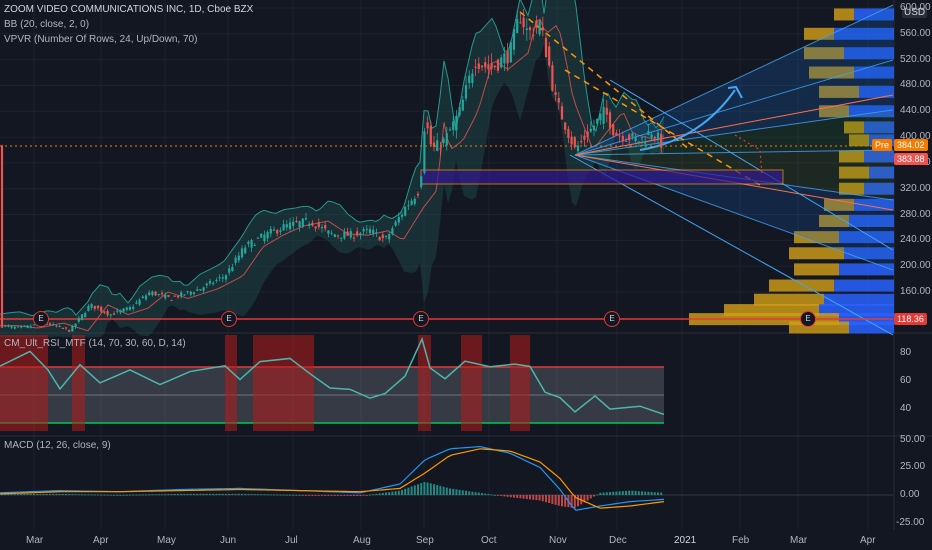  Describe the element at coordinates (687, 120) in the screenshot. I see `projection-arrow` at that location.